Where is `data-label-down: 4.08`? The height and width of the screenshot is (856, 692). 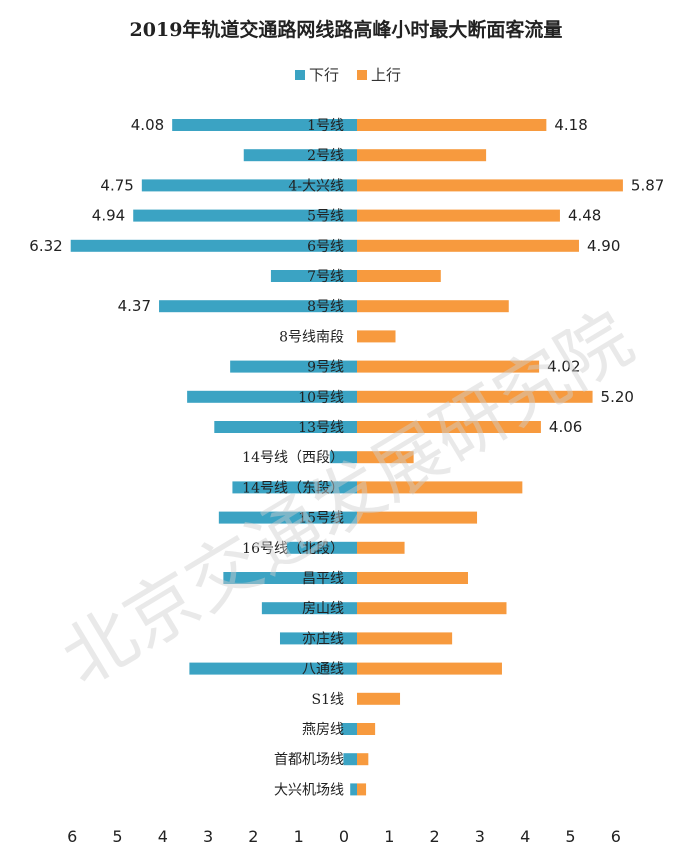
data-label-down: 4.08 is located at coordinates (147, 125).